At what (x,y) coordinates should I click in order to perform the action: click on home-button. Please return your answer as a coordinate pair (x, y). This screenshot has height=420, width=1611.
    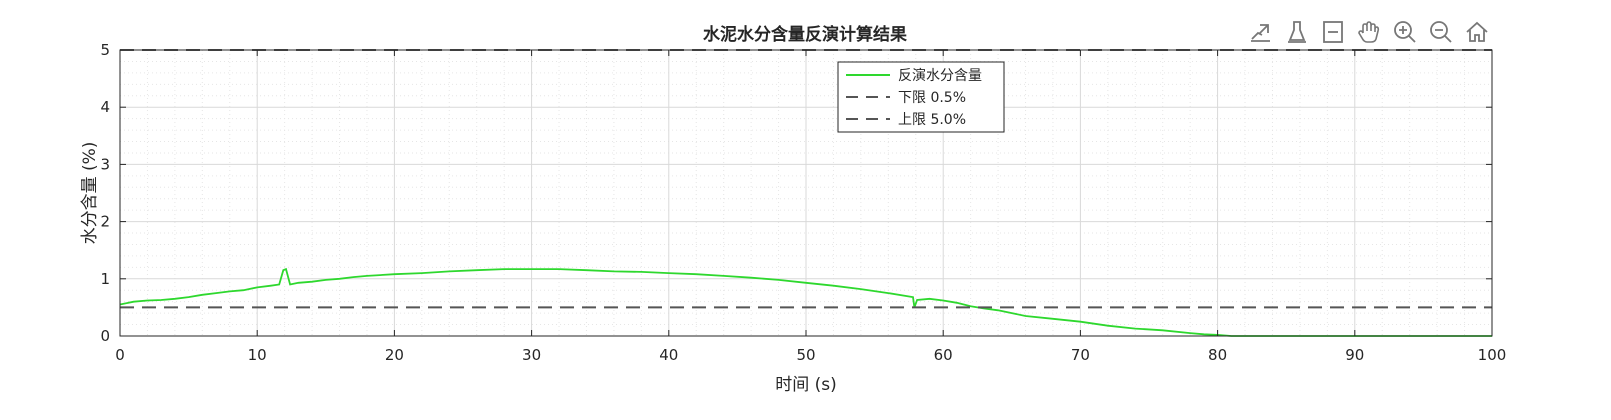
    Looking at the image, I should click on (1477, 32).